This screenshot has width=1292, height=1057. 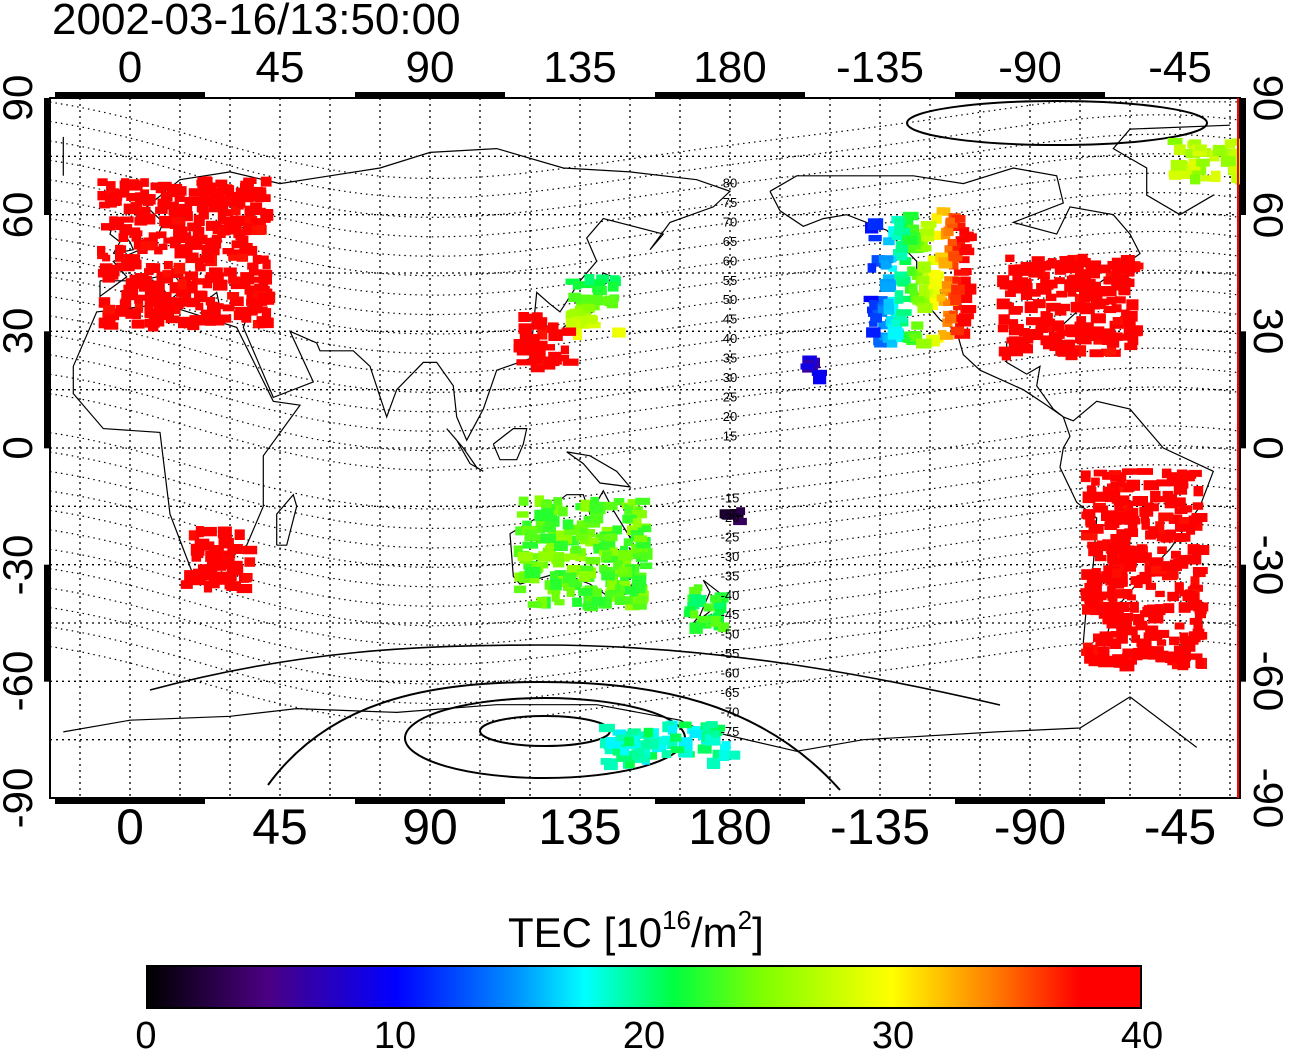 I want to click on longitude-label: -90, so click(x=1030, y=67).